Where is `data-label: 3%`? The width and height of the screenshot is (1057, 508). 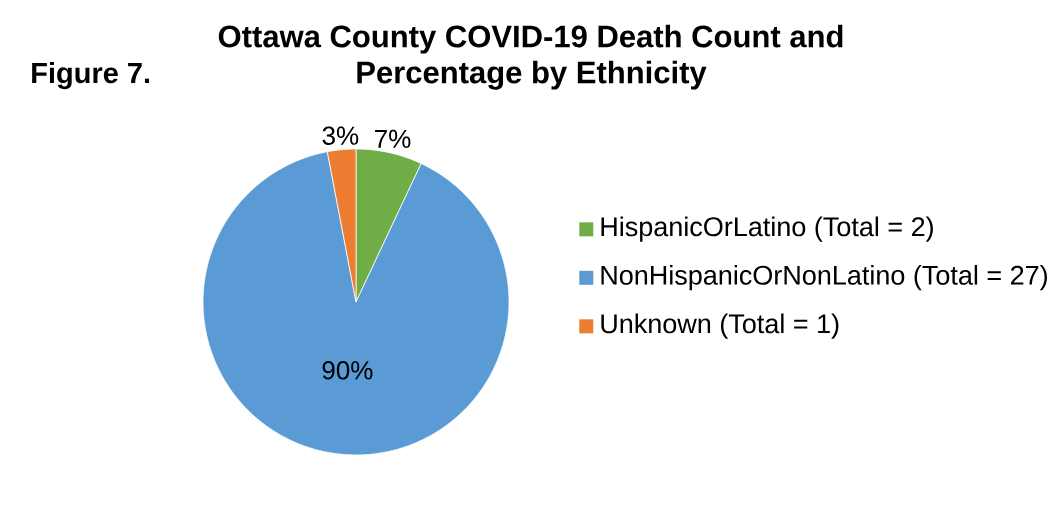 data-label: 3% is located at coordinates (340, 135).